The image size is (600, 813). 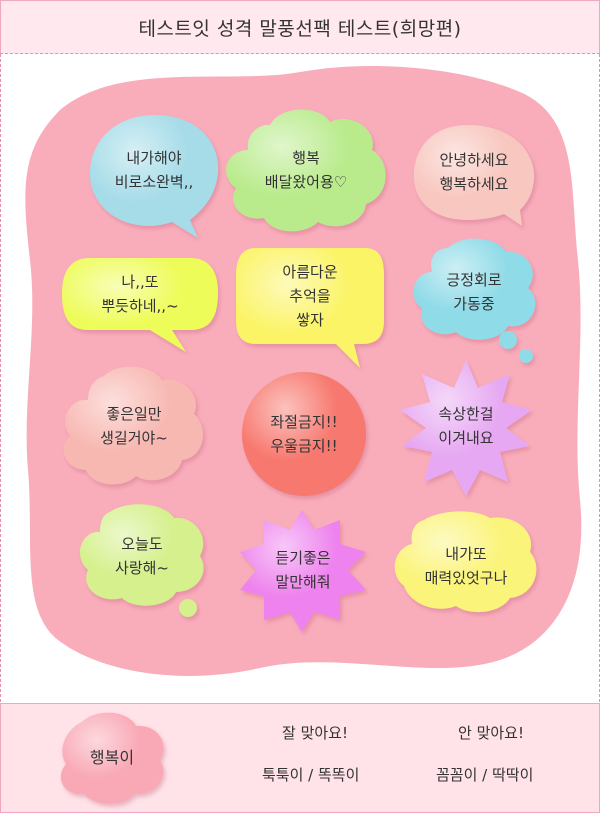 I want to click on bubble-10-text: 오늘도 사랑해~, so click(x=142, y=556).